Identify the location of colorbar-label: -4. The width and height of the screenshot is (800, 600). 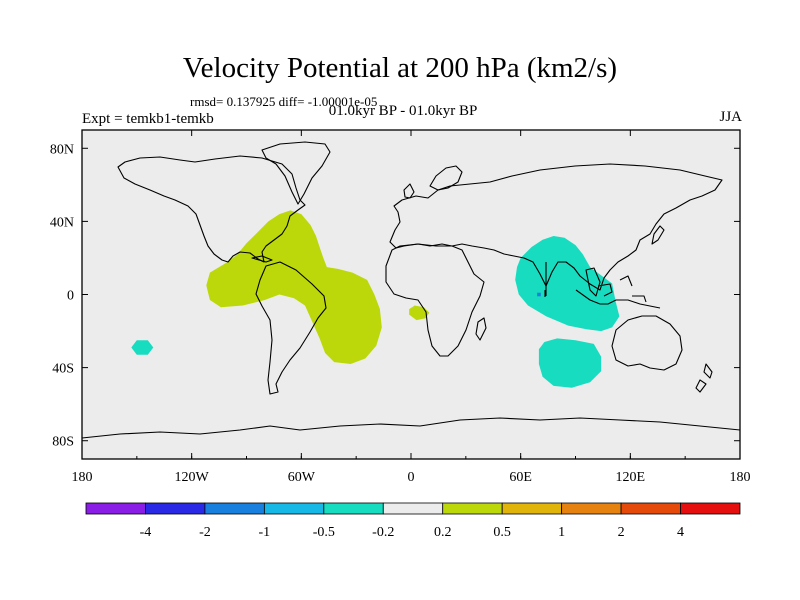
(146, 532).